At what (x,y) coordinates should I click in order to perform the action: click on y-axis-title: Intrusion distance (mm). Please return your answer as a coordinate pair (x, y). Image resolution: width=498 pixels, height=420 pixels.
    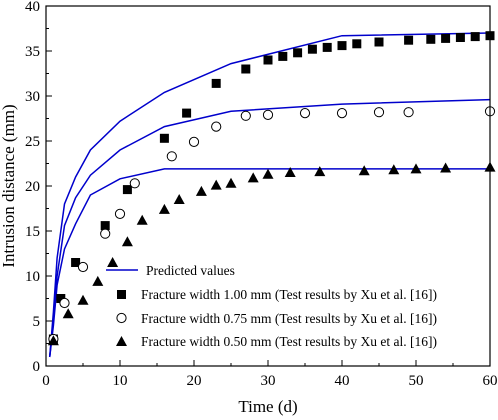
    Looking at the image, I should click on (9, 185).